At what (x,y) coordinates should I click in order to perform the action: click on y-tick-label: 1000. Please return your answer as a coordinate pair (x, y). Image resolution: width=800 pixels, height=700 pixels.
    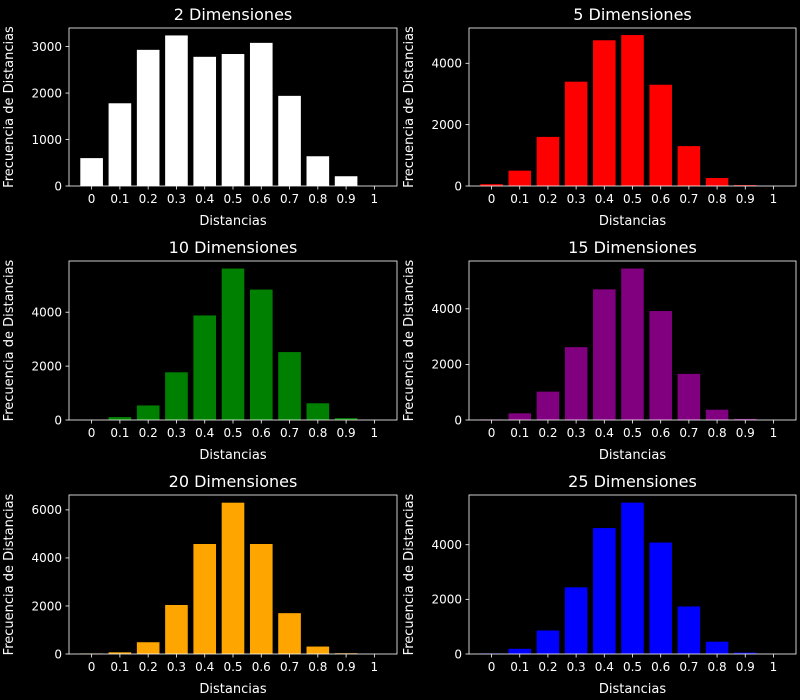
    Looking at the image, I should click on (46, 140).